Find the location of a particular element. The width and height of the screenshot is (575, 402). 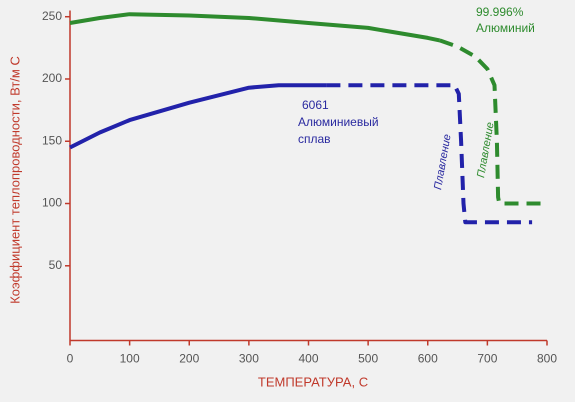

y-tick-label: 100 is located at coordinates (52, 203).